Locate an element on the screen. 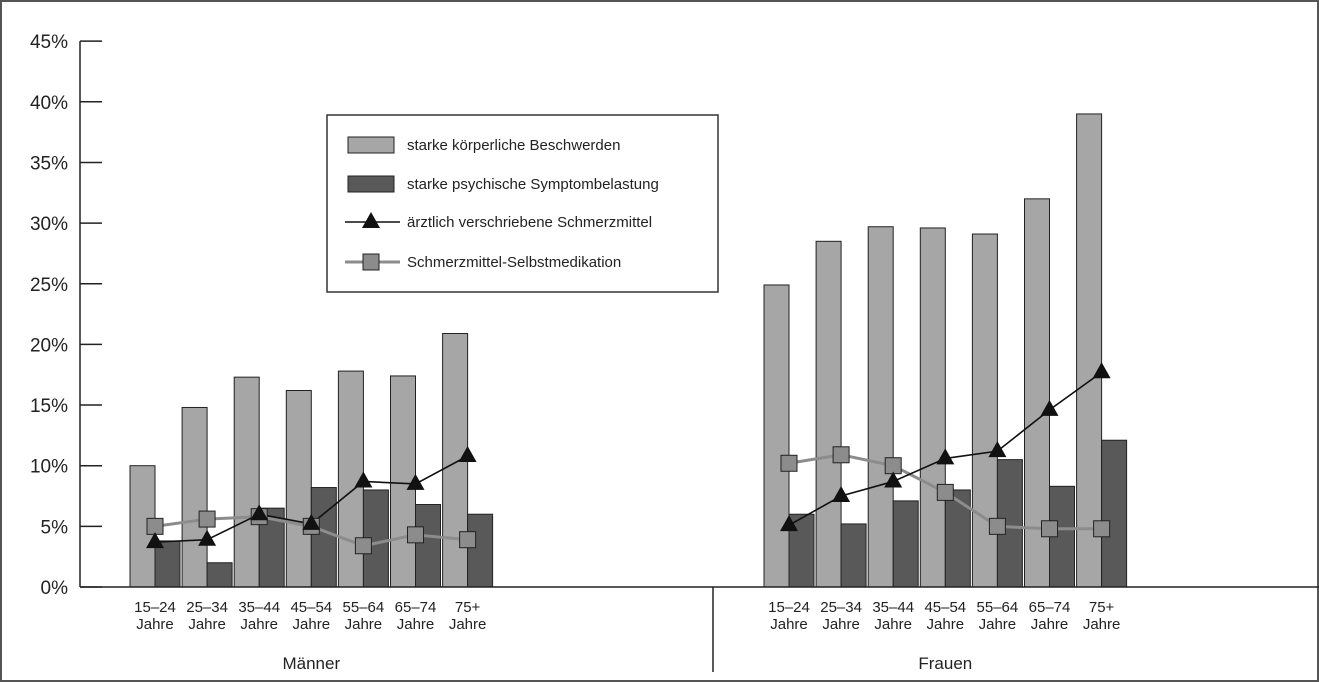  y-tick-label: 15% is located at coordinates (49, 406).